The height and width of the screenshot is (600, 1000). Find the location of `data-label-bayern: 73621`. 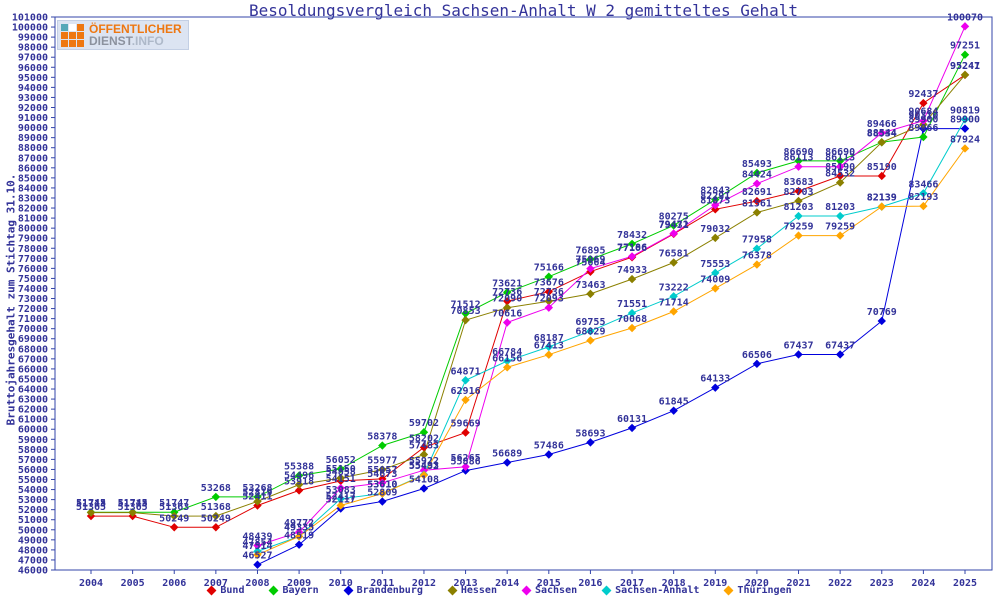

data-label-bayern: 73621 is located at coordinates (507, 283).